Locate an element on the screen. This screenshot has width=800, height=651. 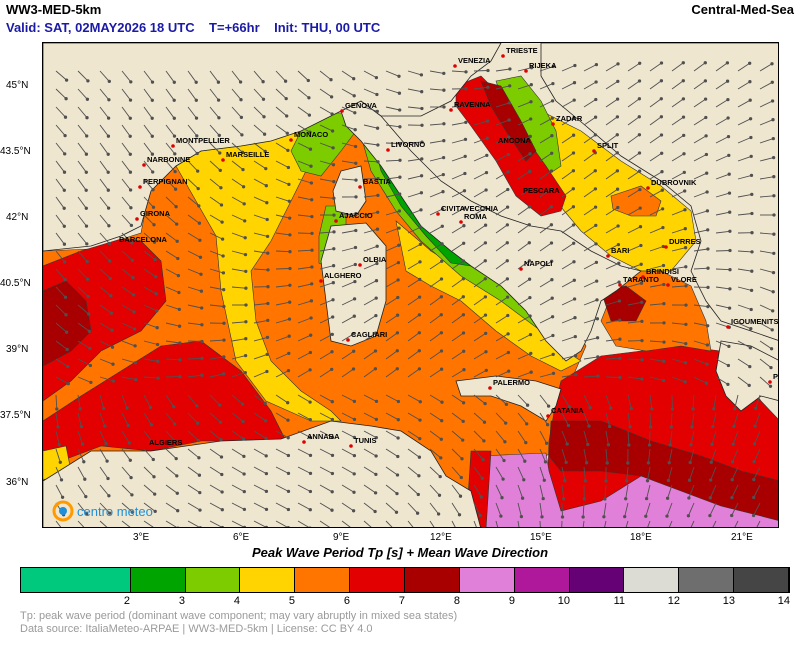
colorbar-tick-label: 6 is located at coordinates (346, 601).